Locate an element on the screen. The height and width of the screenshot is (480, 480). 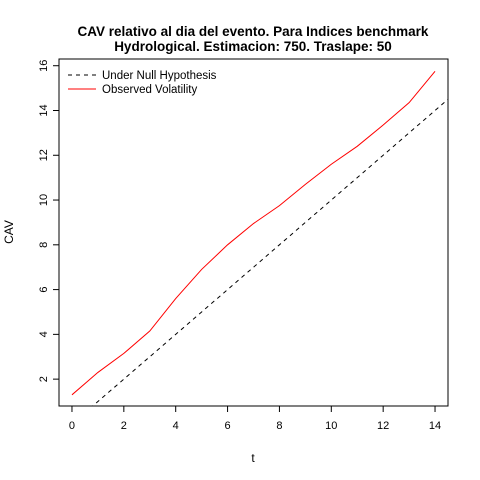
y-tick-label: 12 is located at coordinates (44, 155).